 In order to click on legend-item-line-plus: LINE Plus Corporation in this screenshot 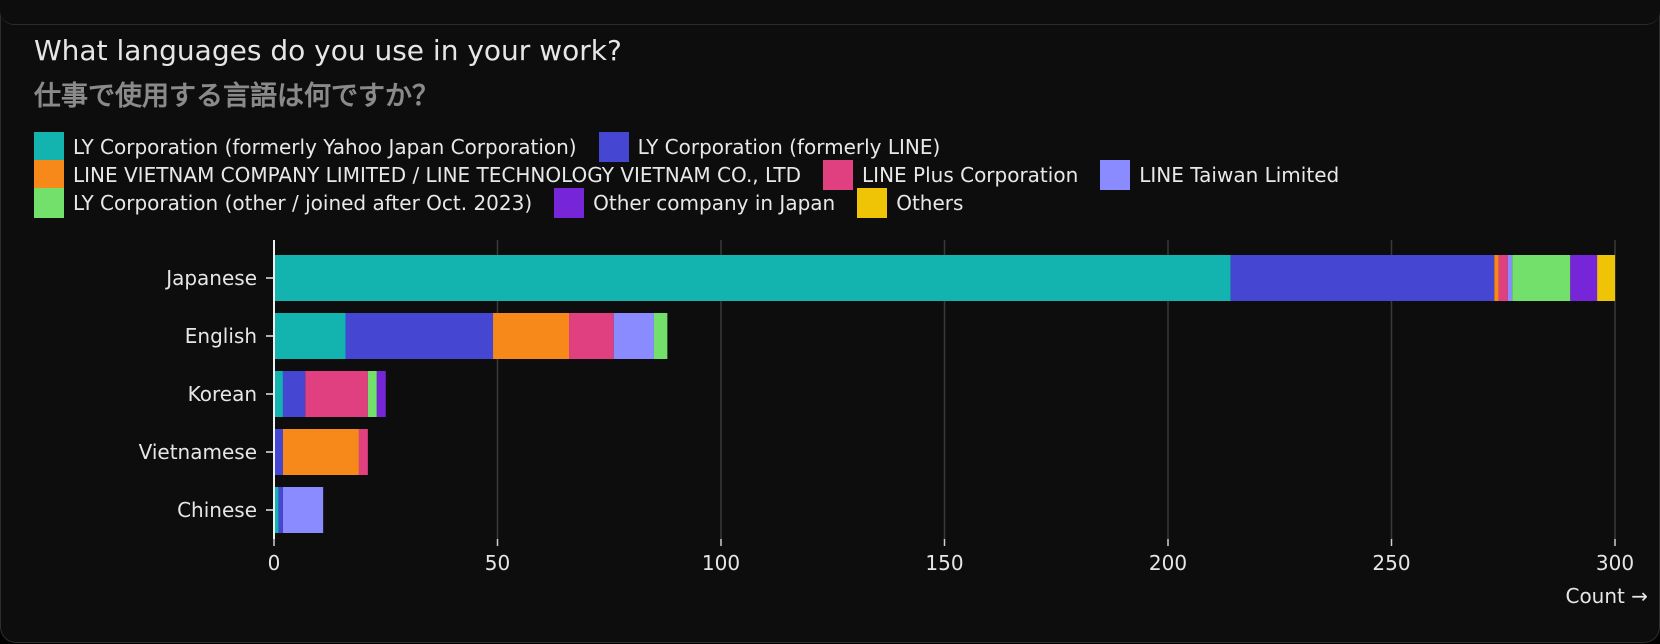, I will do `click(950, 175)`.